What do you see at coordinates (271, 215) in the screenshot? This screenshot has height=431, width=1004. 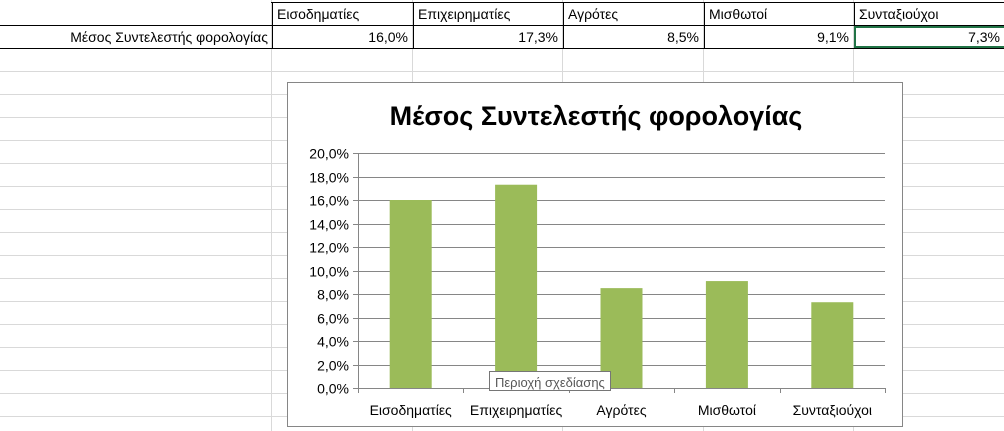 I see `column-border` at bounding box center [271, 215].